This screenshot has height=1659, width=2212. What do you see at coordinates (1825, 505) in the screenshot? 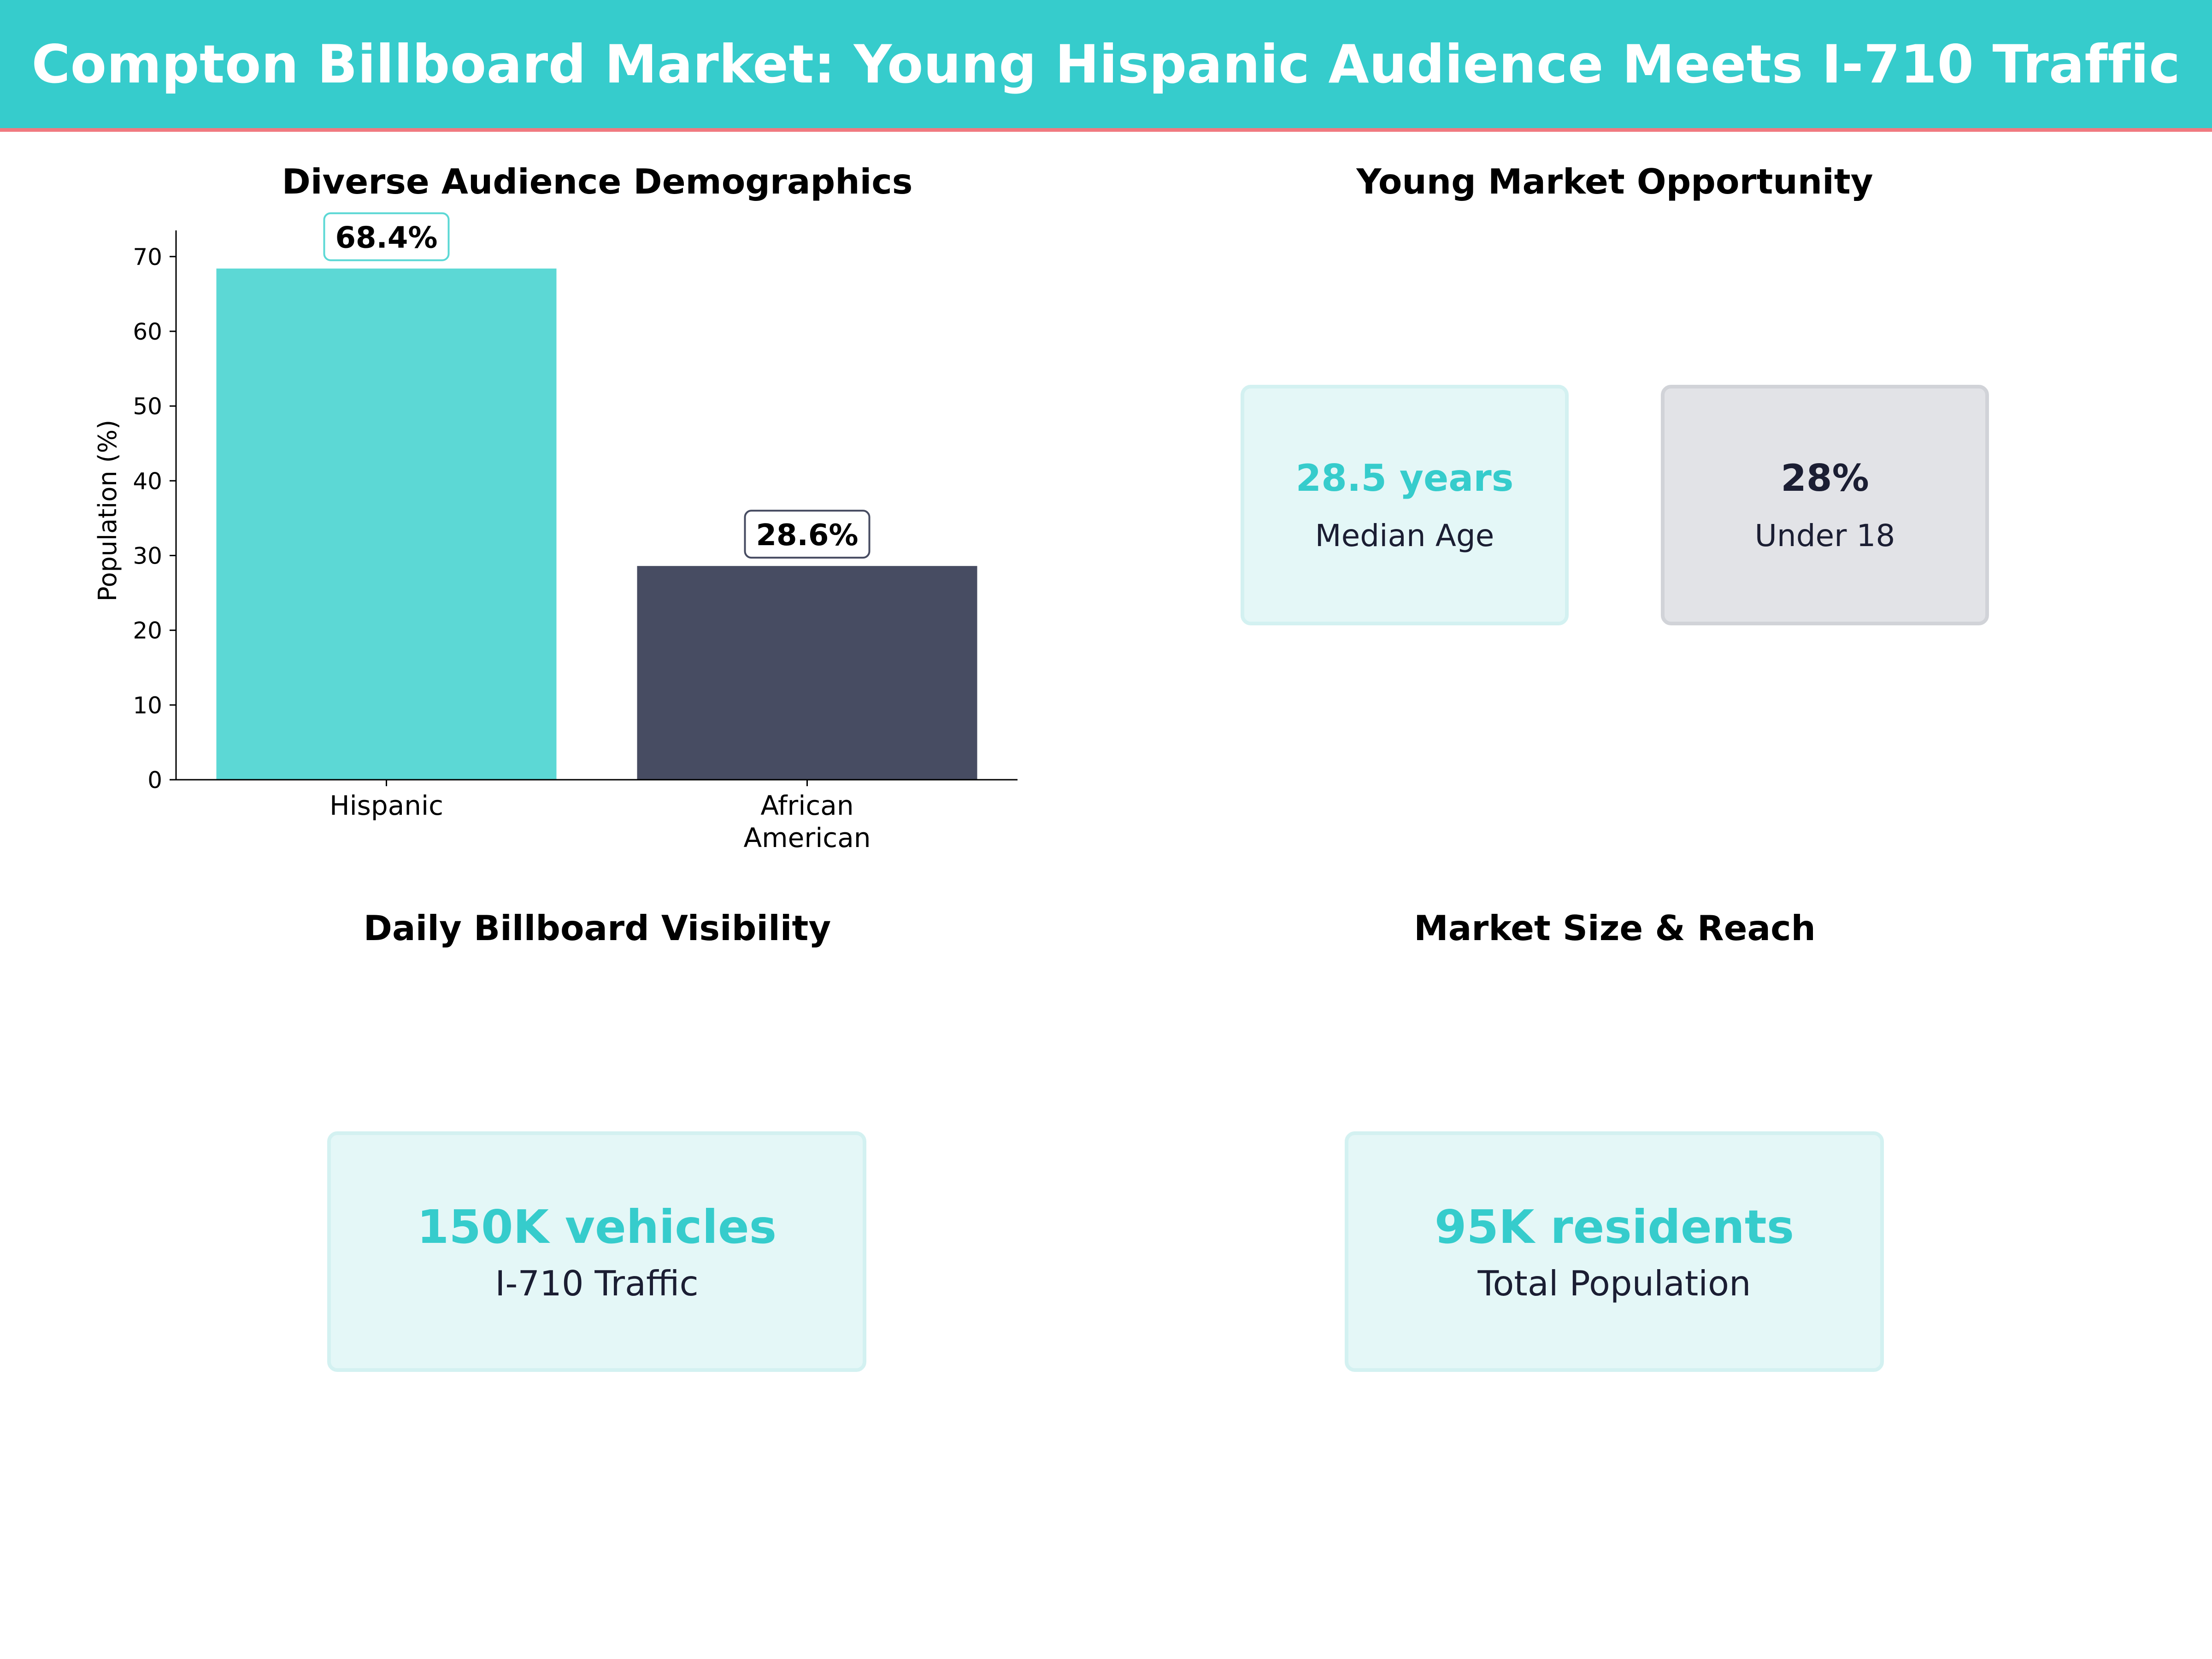
I see `under-18-card: 28% Under 18` at bounding box center [1825, 505].